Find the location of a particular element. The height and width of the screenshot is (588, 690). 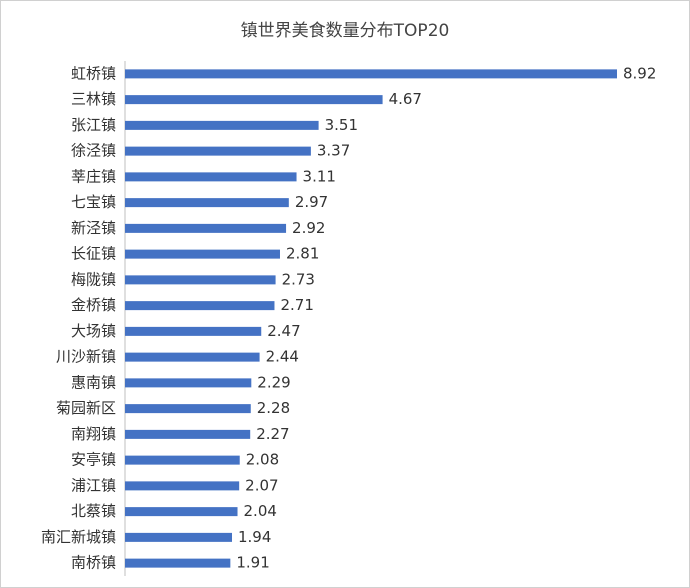

category-label: 徐泾镇 is located at coordinates (93, 151).